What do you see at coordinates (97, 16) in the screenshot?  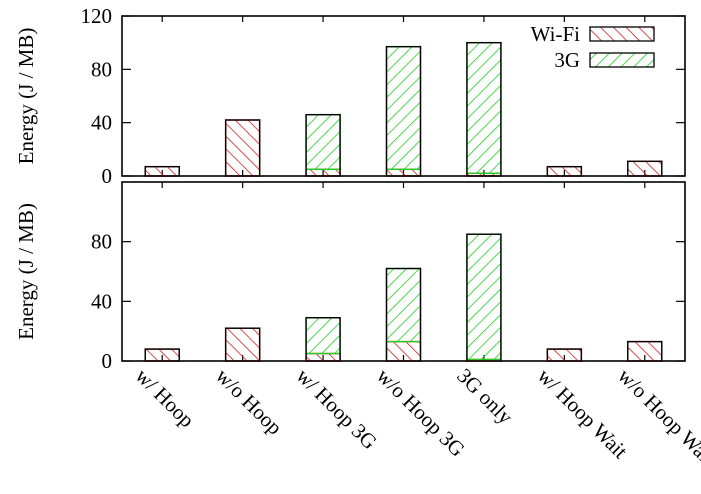 I see `y-tick-label: 120` at bounding box center [97, 16].